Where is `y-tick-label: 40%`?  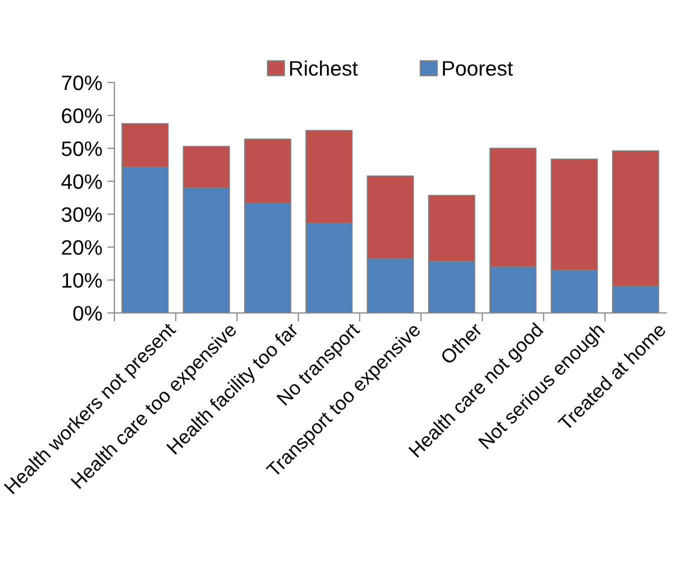 y-tick-label: 40% is located at coordinates (81, 182).